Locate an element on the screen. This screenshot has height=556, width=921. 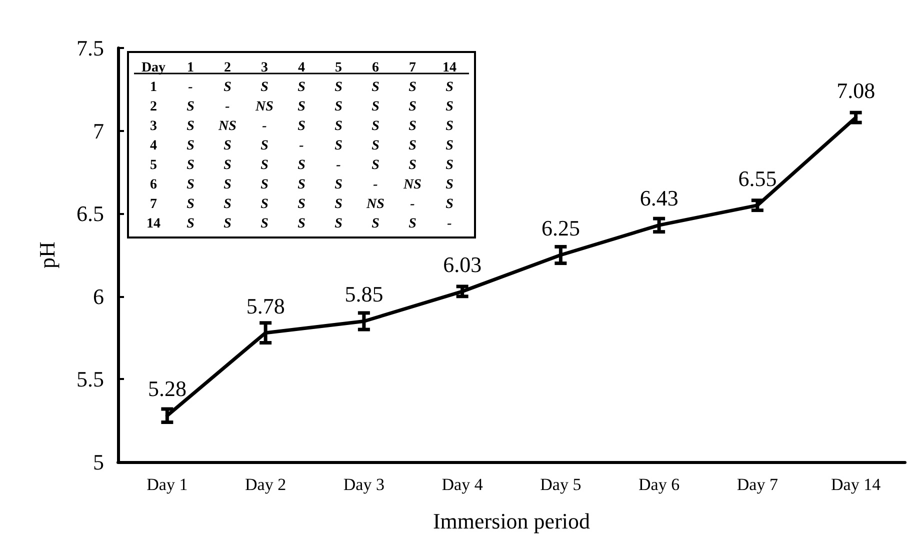
x-tick-label: Day 4 is located at coordinates (463, 484).